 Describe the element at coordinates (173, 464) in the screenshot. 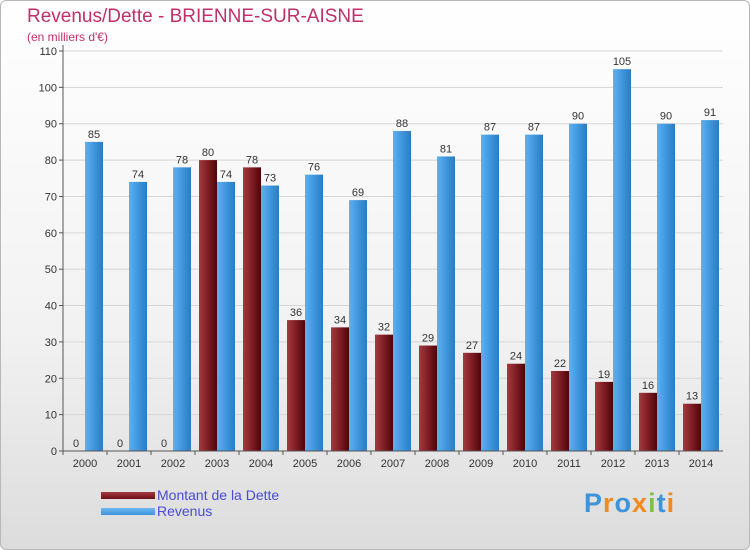

I see `x-tick-label: 2002` at that location.